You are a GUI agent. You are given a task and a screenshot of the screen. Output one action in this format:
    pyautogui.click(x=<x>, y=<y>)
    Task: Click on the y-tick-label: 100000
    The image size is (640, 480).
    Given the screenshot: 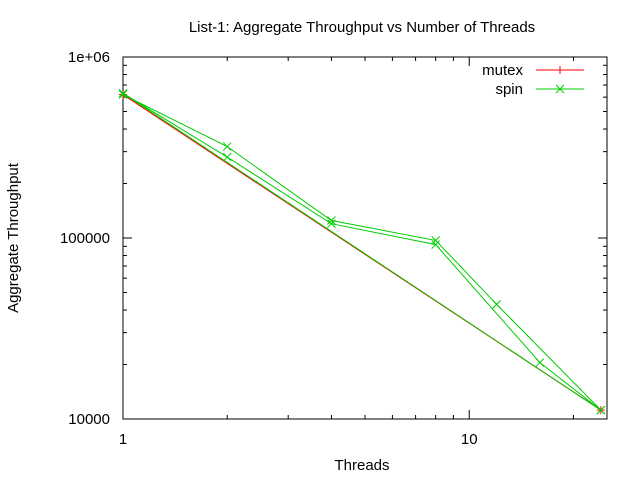 What is the action you would take?
    pyautogui.click(x=85, y=238)
    